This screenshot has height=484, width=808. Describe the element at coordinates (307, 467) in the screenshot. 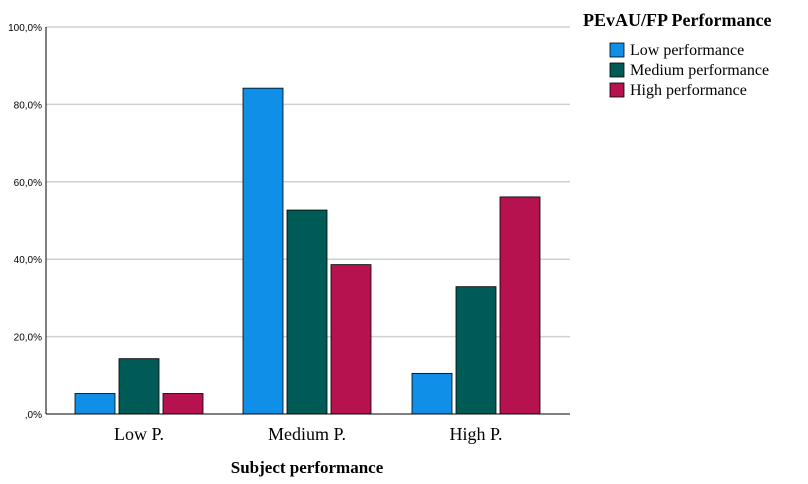

I see `x-axis-title: Subject performance` at that location.